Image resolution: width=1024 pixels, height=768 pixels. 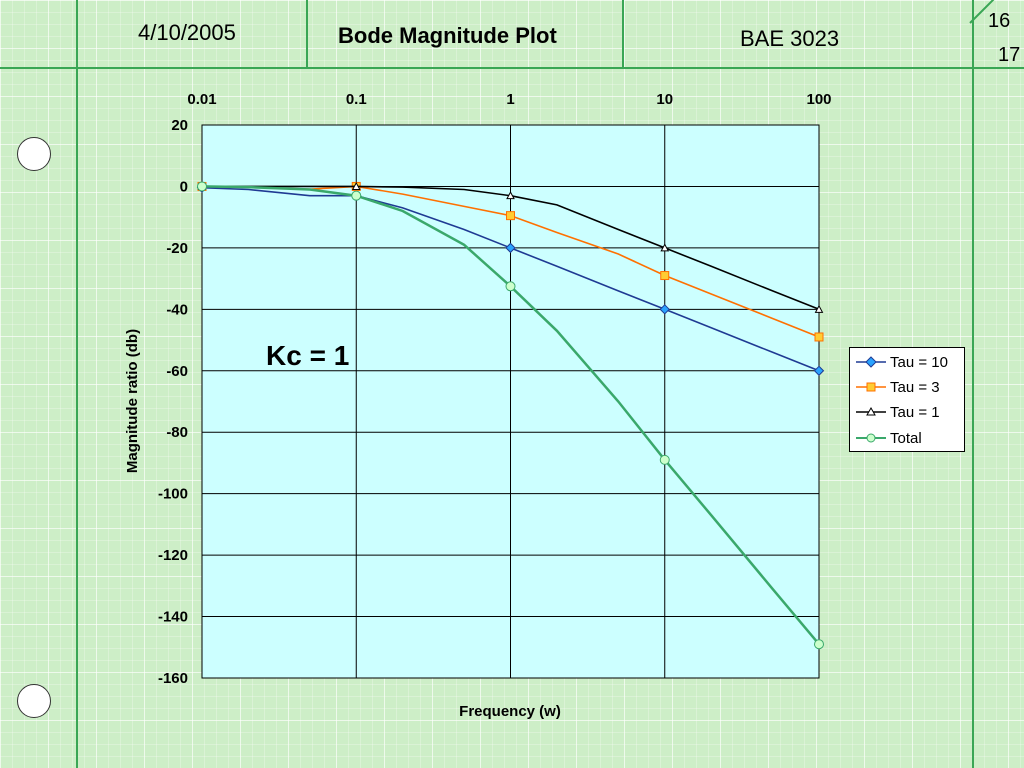 I want to click on header-divider, so click(x=512, y=68).